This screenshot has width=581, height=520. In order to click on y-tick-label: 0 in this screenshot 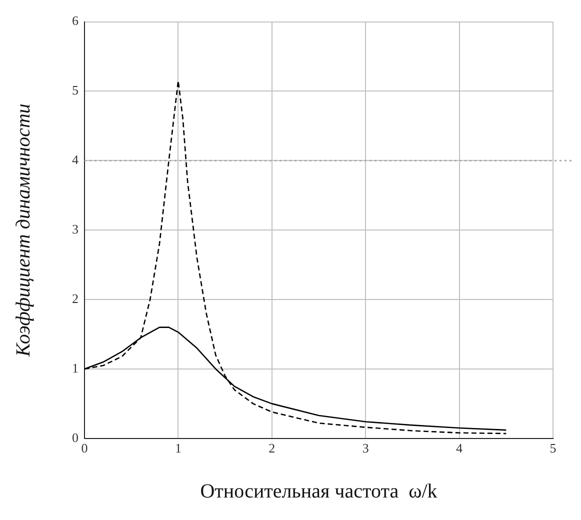, I will do `click(75, 437)`.